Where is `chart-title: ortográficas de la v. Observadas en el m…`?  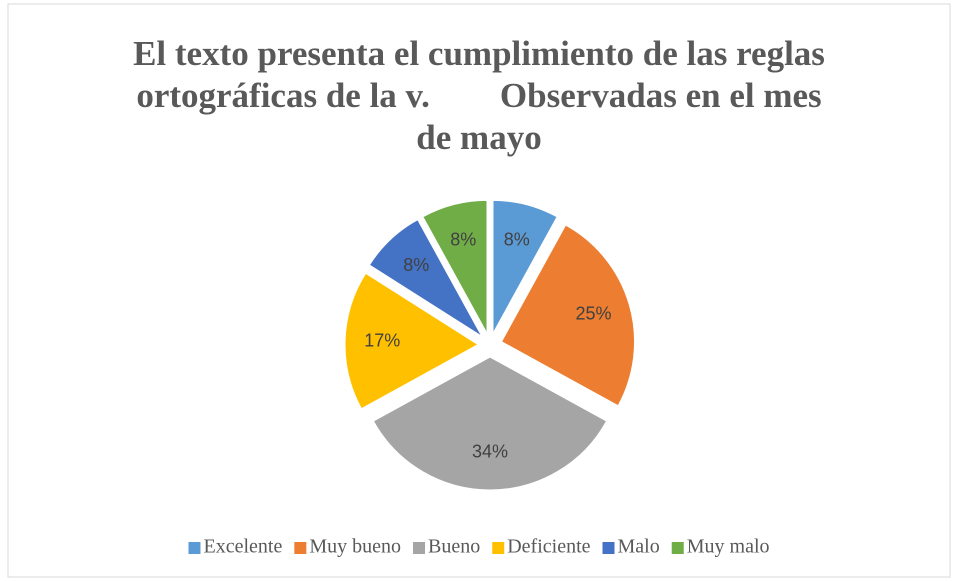 chart-title: ortográficas de la v. Observadas en el m… is located at coordinates (478, 95).